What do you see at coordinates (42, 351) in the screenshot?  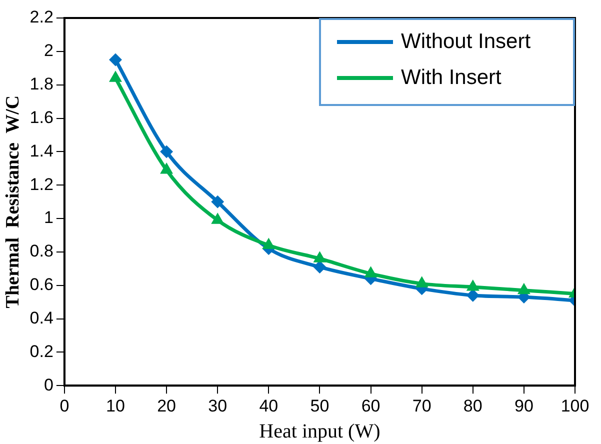 I see `y-tick-label: 0.2` at bounding box center [42, 351].